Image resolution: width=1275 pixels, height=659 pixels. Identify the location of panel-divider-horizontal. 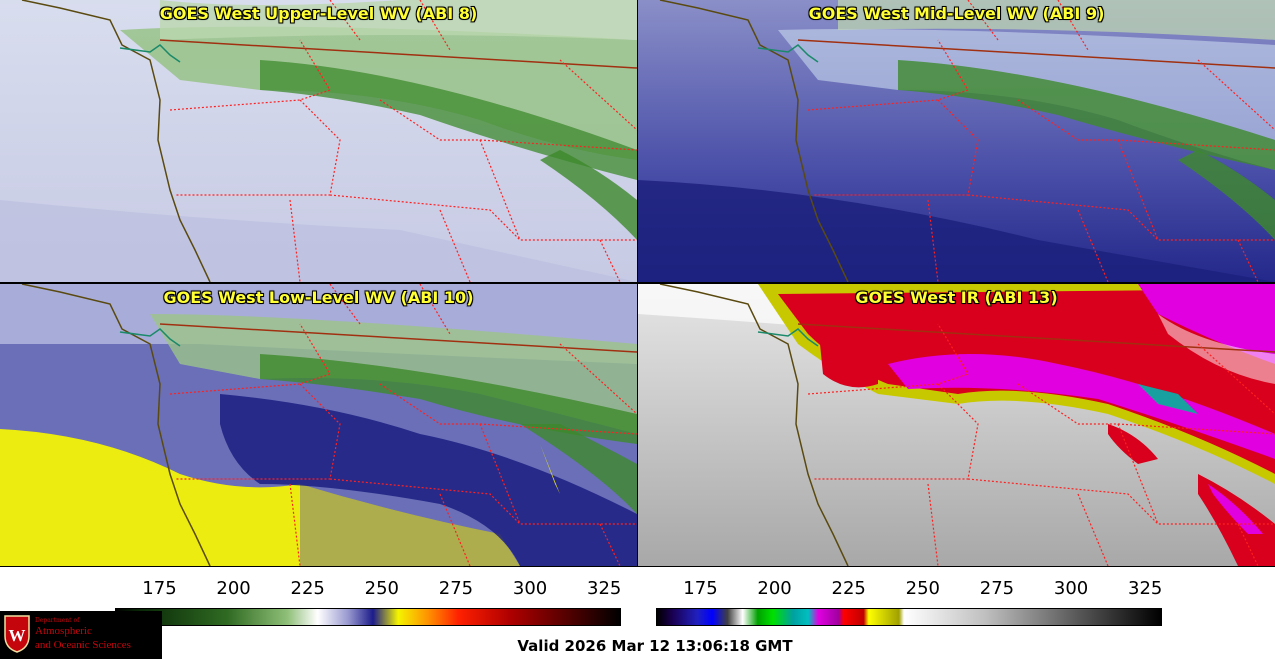
(637, 283).